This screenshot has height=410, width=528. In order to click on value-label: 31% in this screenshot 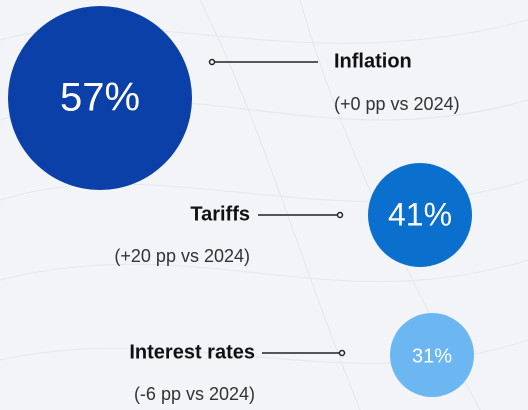, I will do `click(432, 356)`.